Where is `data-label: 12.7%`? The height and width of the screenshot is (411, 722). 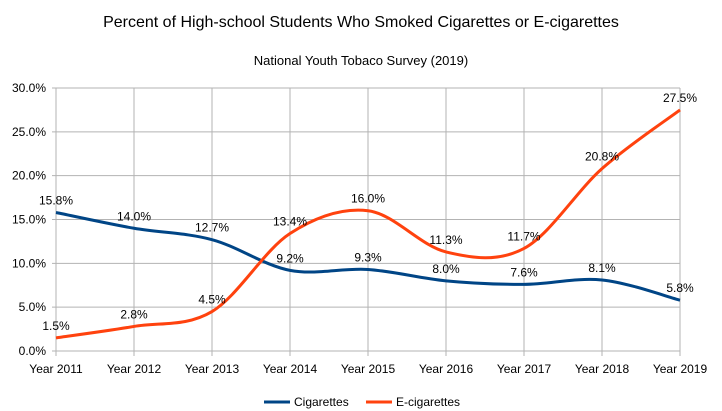
data-label: 12.7% is located at coordinates (212, 228).